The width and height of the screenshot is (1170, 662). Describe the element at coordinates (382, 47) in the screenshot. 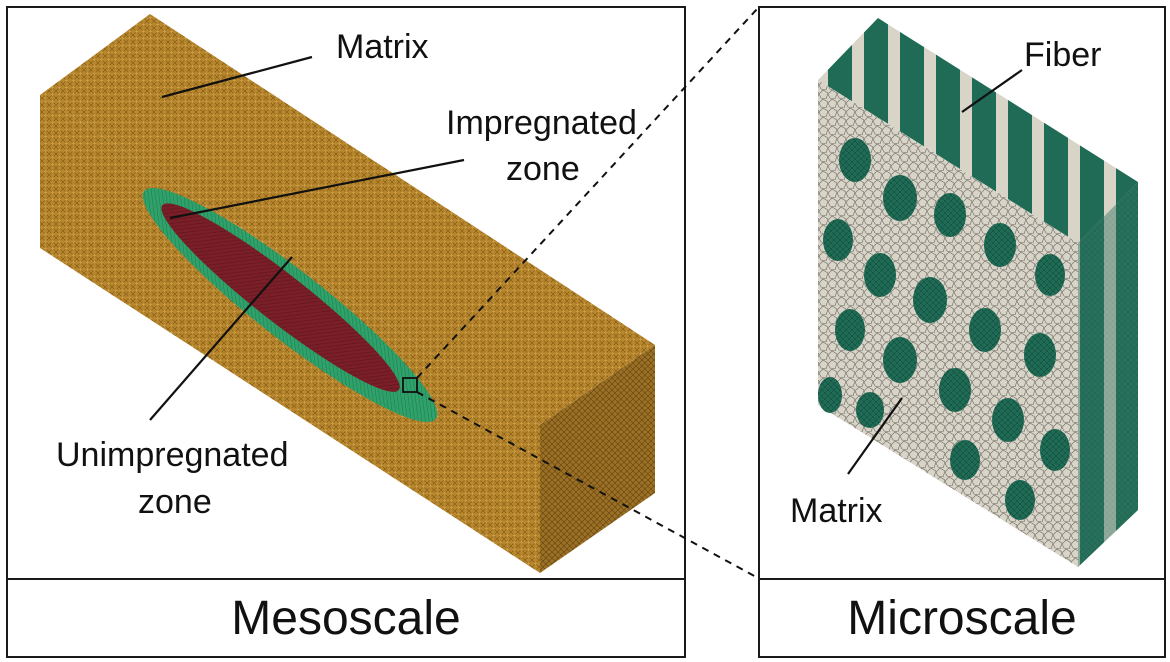

I see `label-matrix-meso: Matrix` at that location.